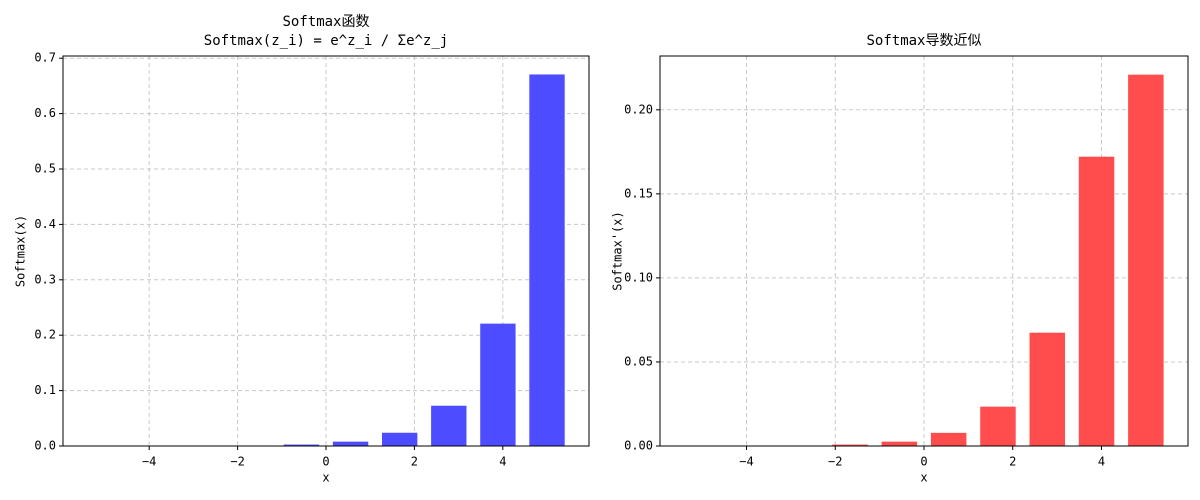  What do you see at coordinates (45, 58) in the screenshot?
I see `y-tick-label: 0.7` at bounding box center [45, 58].